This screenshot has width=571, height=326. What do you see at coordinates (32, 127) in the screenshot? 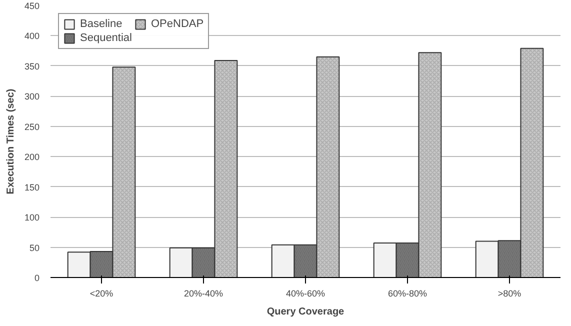
I see `y-tick-label: 250` at bounding box center [32, 127].